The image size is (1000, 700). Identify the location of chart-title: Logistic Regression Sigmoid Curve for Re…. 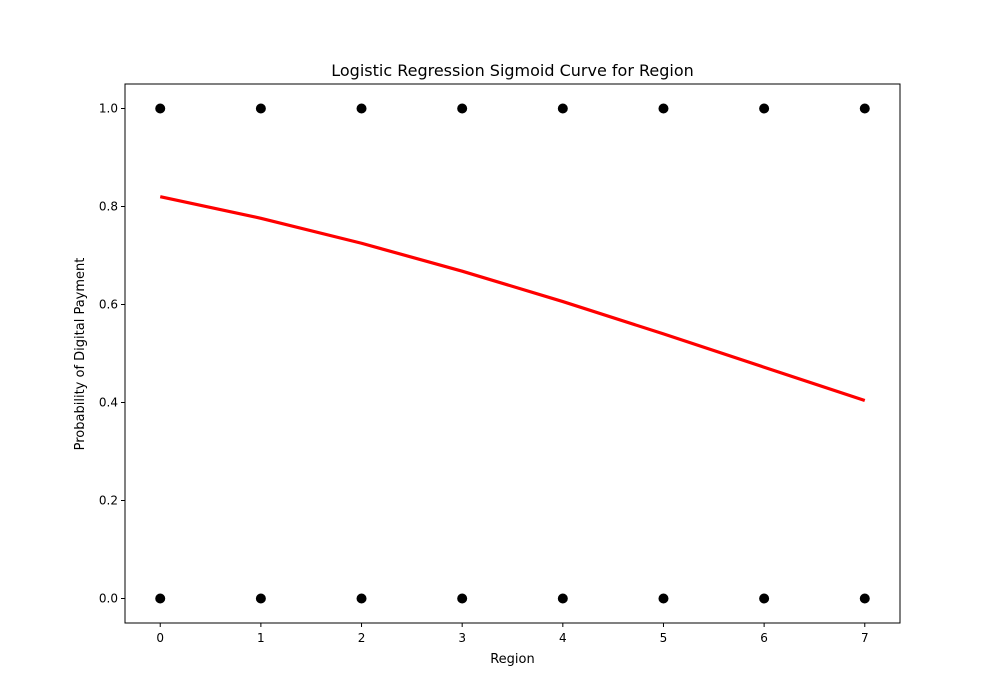
(512, 70).